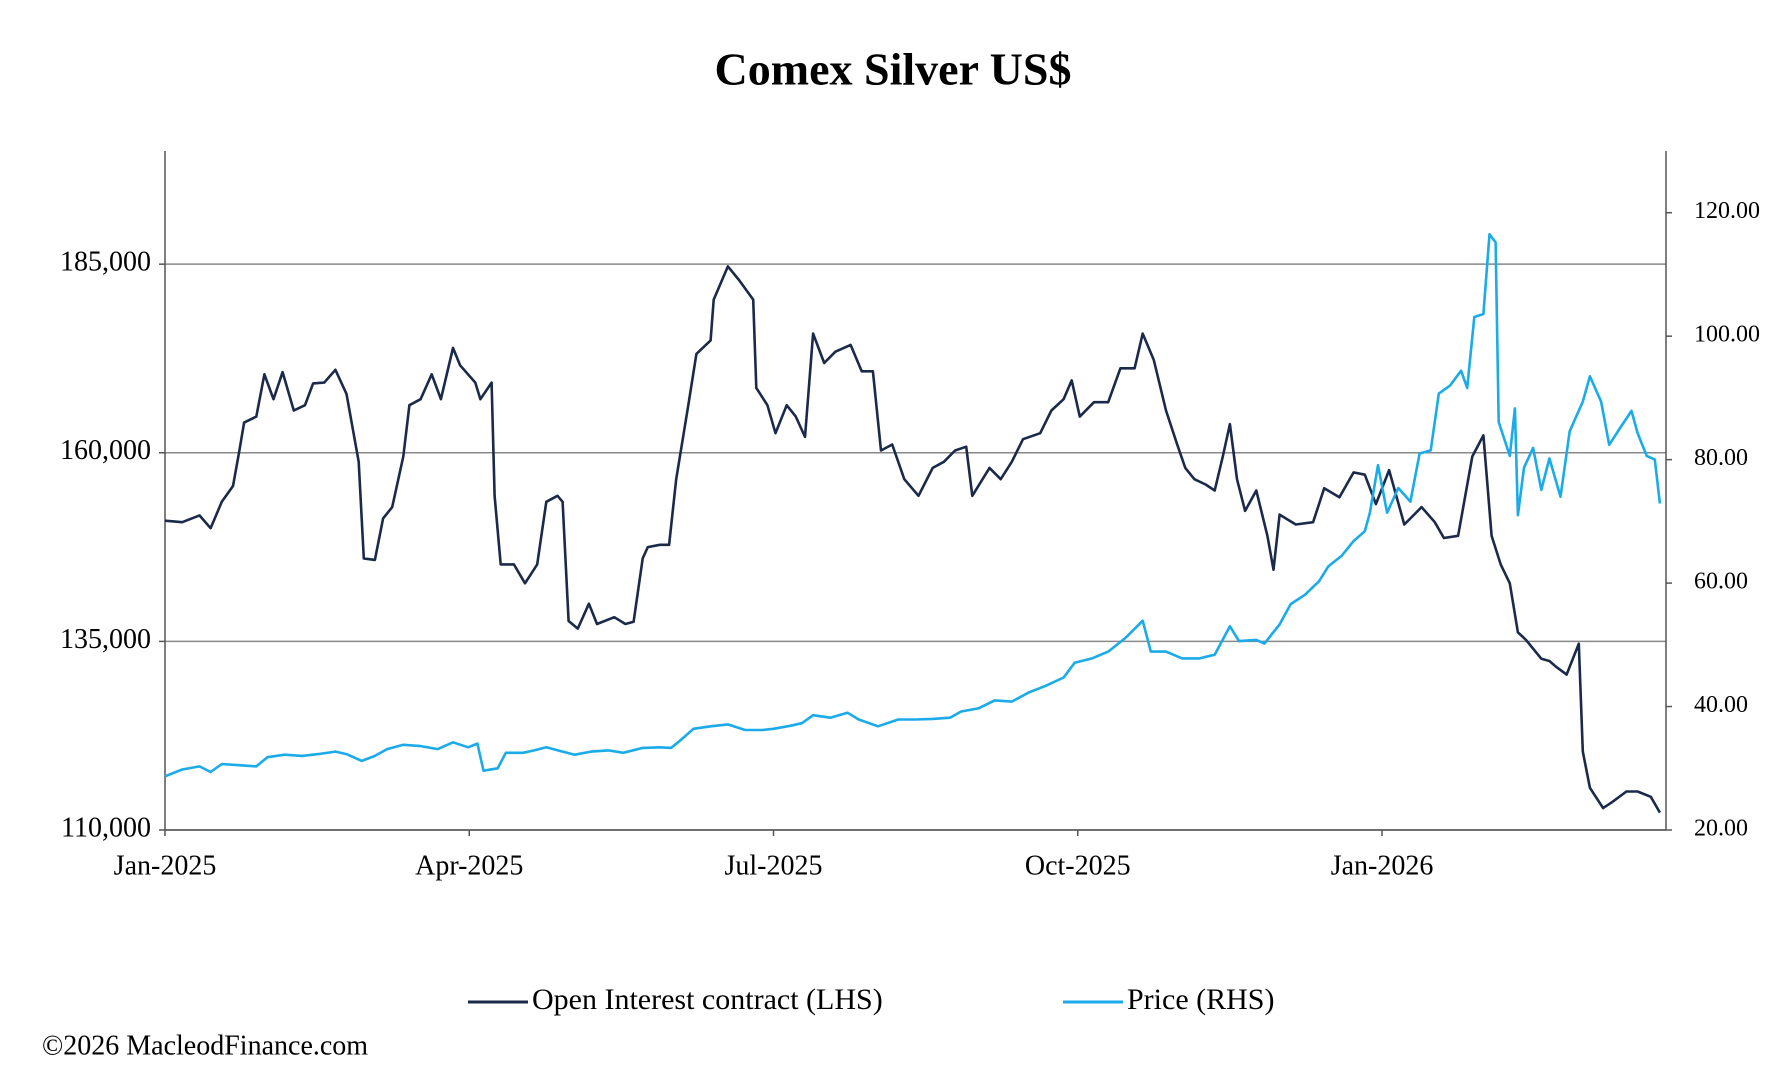  Describe the element at coordinates (1727, 211) in the screenshot. I see `y2-tick-label: 120.00` at that location.